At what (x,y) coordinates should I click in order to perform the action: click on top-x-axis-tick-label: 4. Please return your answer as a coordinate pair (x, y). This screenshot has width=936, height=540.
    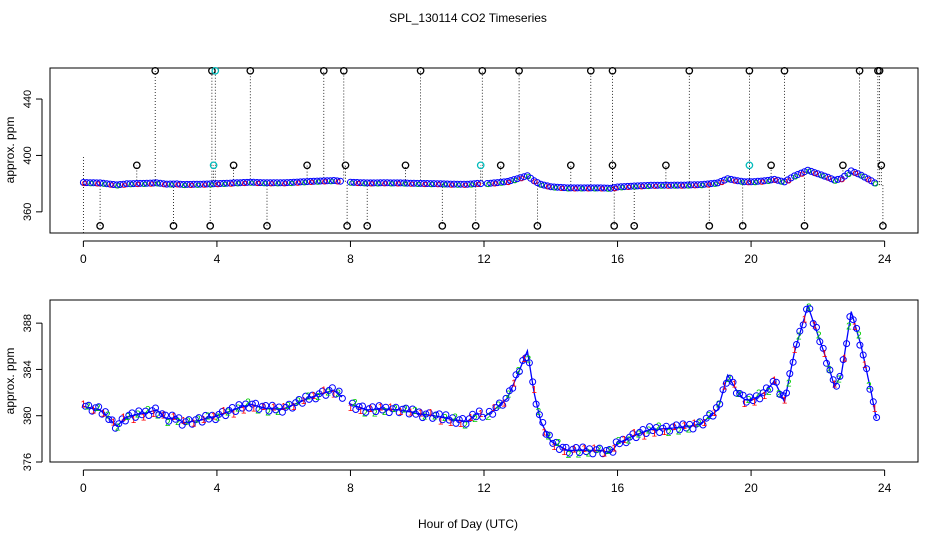
    Looking at the image, I should click on (217, 259).